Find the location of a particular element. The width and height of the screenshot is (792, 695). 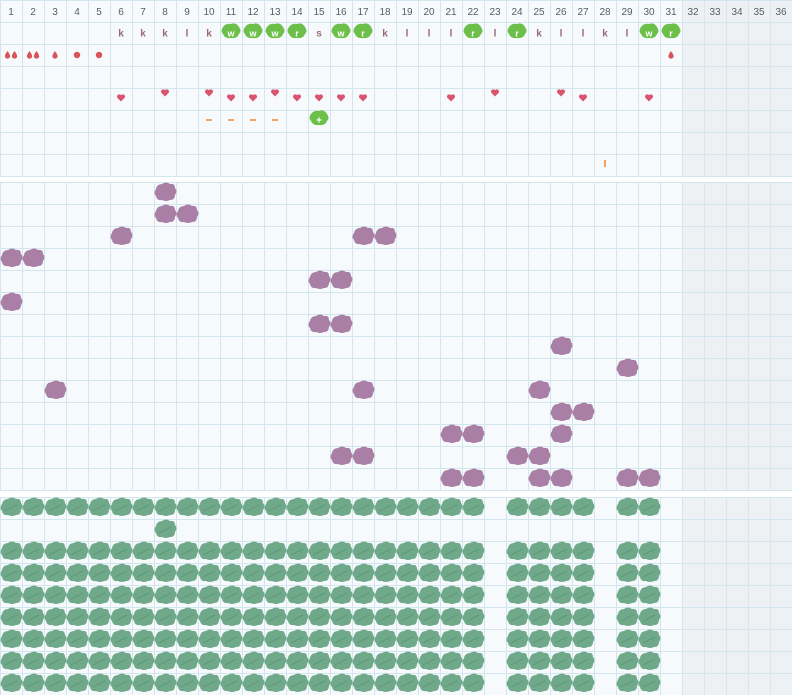

day-number: 14 is located at coordinates (297, 12).